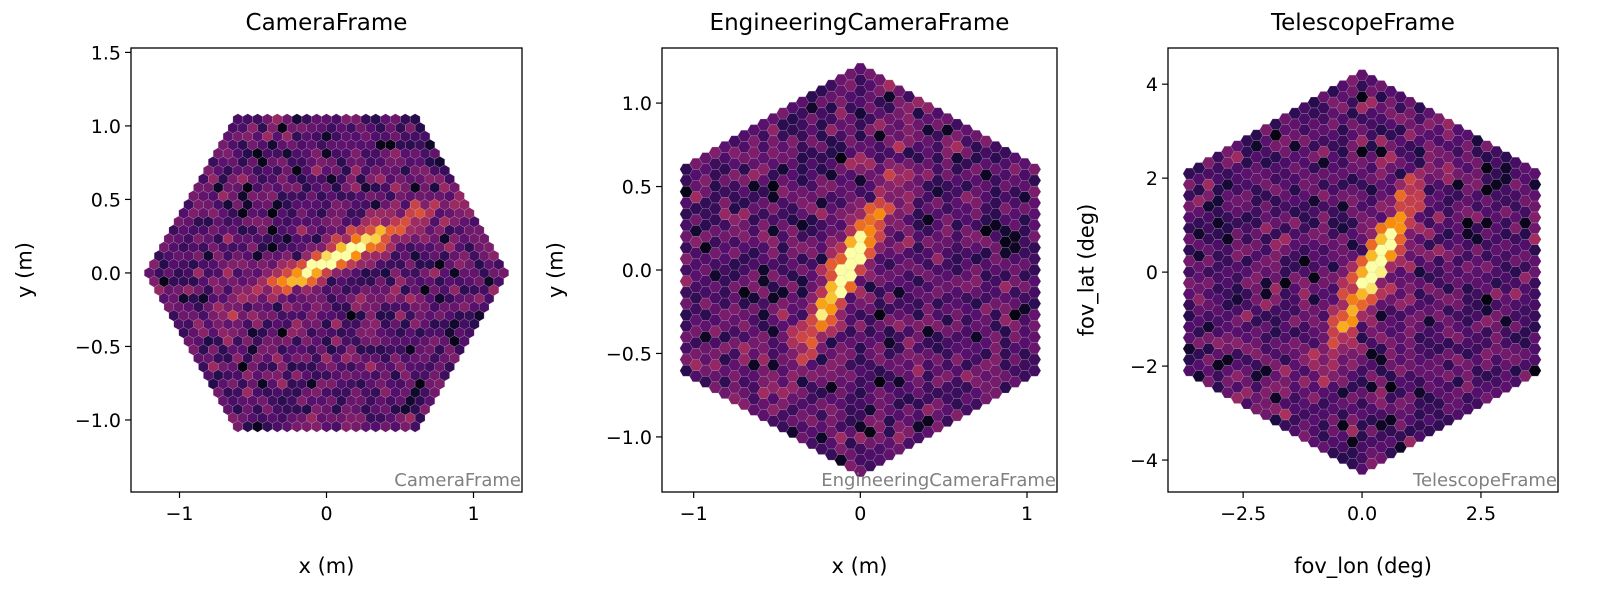  What do you see at coordinates (860, 23) in the screenshot?
I see `panel-title: EngineeringCameraFrame` at bounding box center [860, 23].